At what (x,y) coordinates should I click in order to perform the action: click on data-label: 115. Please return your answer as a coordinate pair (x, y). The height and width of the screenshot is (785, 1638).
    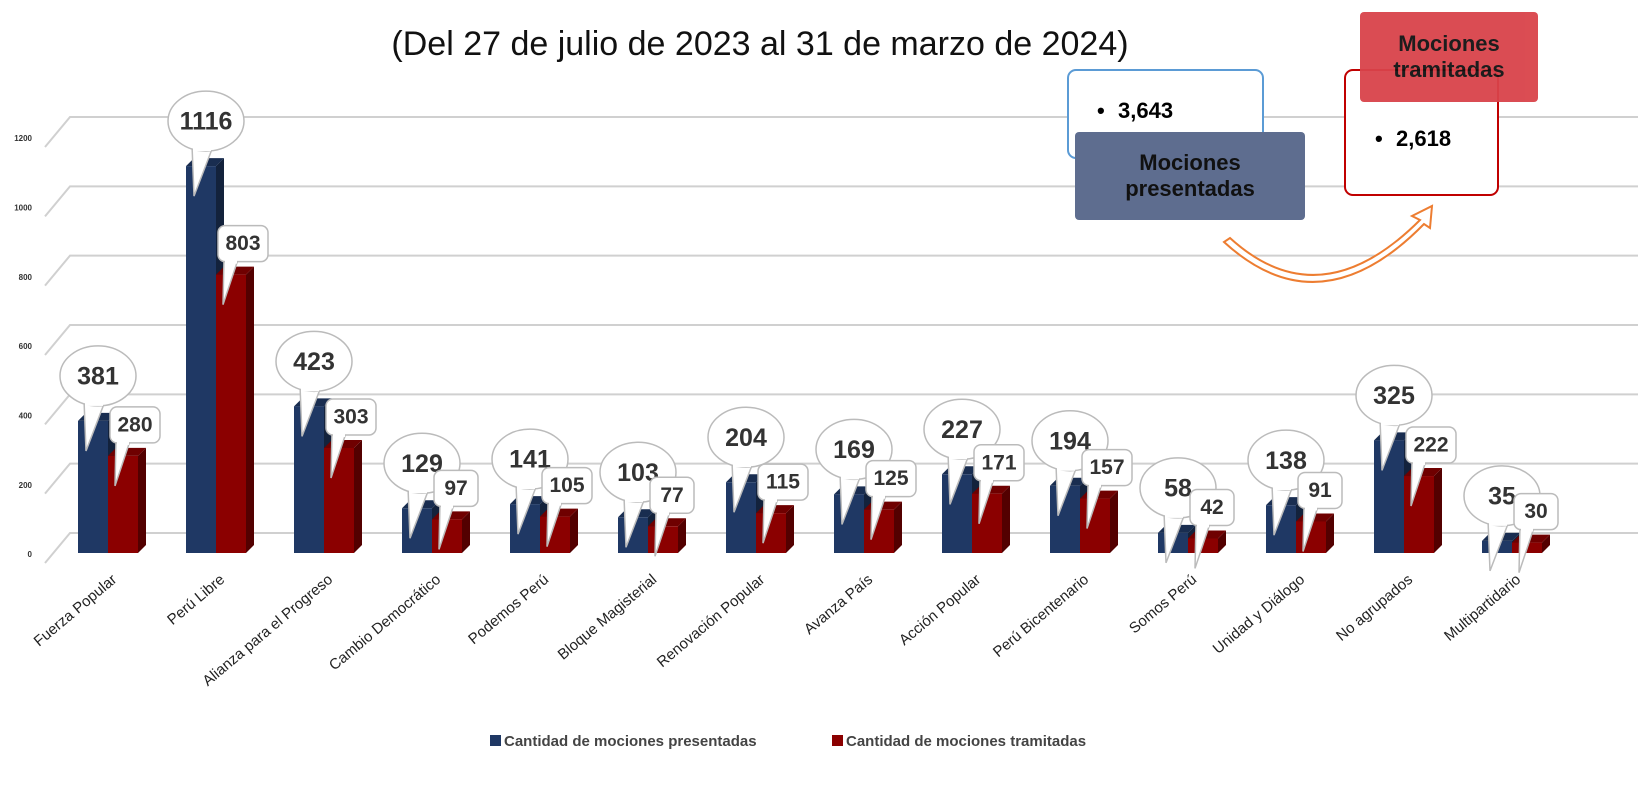
    Looking at the image, I should click on (783, 482).